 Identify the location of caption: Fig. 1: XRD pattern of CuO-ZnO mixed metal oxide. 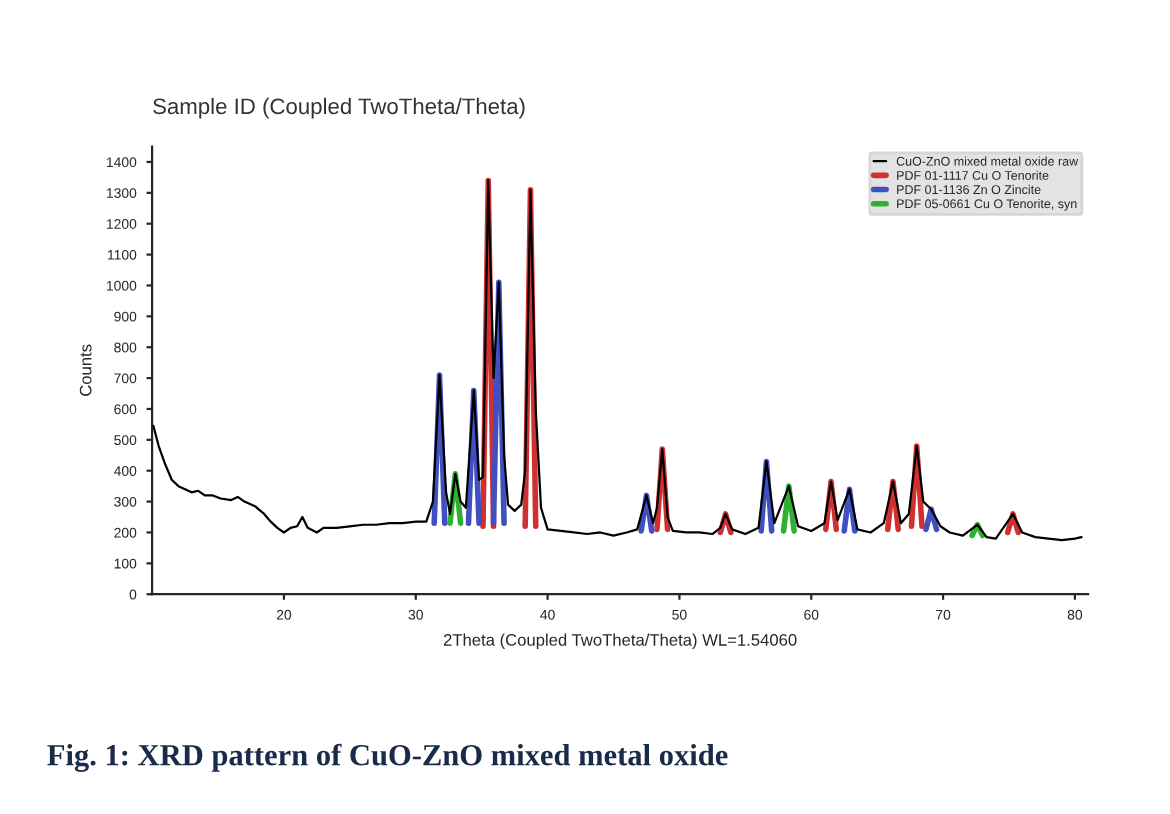
(387, 757).